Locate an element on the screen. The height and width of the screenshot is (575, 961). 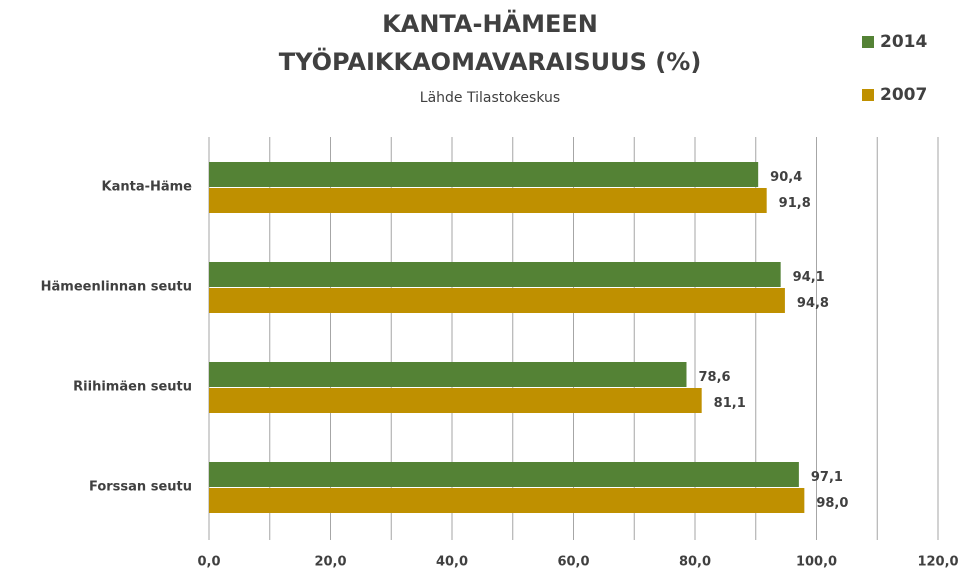
data-label: 98,0 is located at coordinates (832, 503).